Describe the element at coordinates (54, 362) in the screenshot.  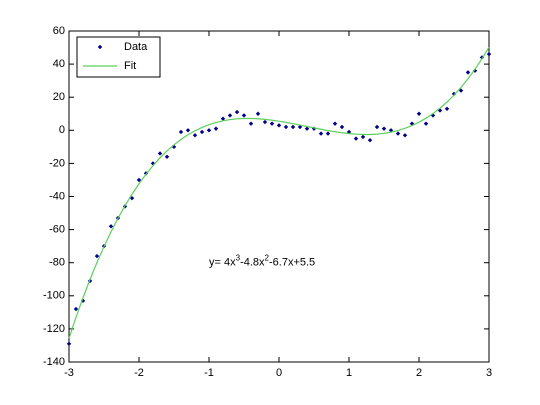
I see `y-tick-label: -140` at that location.